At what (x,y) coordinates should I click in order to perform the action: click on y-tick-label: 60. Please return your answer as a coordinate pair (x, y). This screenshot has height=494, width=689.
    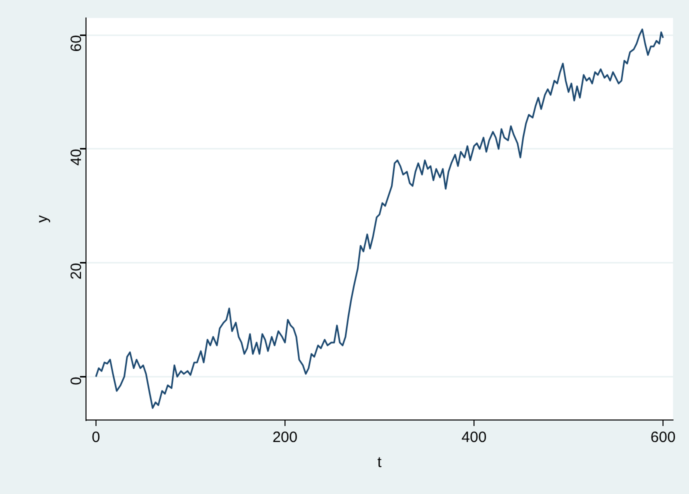
    Looking at the image, I should click on (77, 43).